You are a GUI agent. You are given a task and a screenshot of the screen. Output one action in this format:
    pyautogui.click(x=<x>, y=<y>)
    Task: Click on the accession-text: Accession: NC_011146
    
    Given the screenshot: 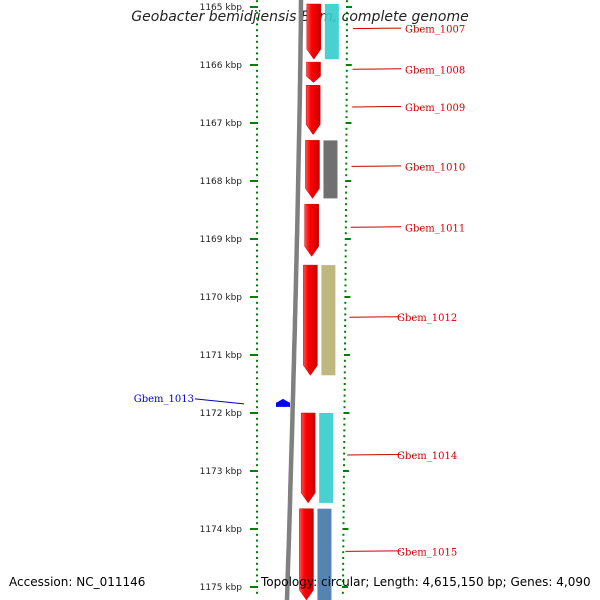 What is the action you would take?
    pyautogui.click(x=77, y=582)
    